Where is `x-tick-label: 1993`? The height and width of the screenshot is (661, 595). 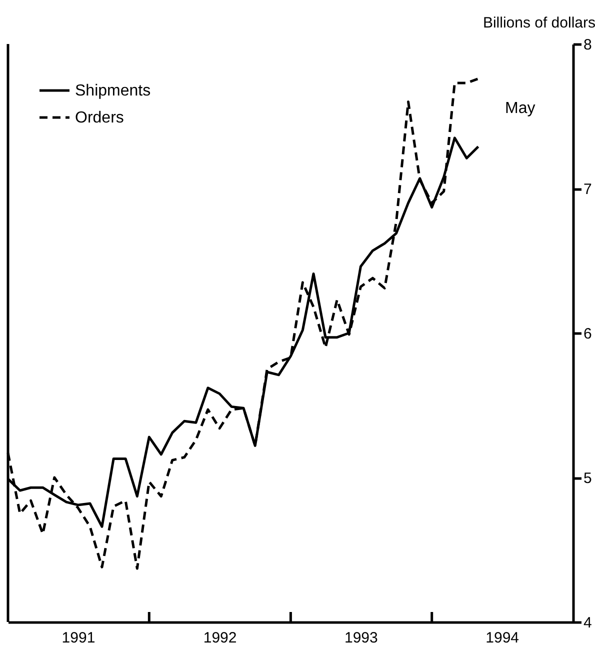
x-tick-label: 1993 is located at coordinates (361, 638).